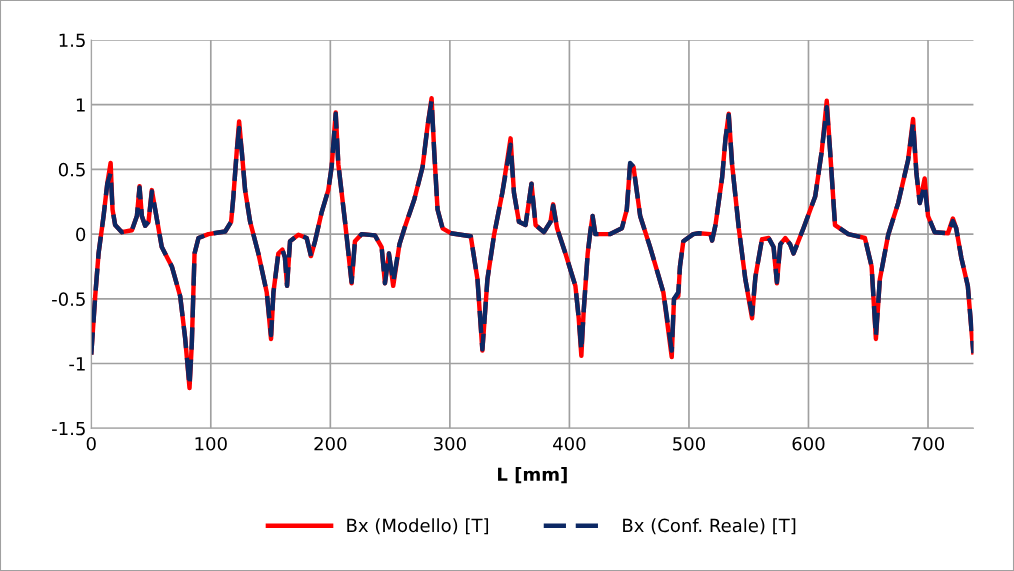  I want to click on x-tick-label: 0, so click(91, 443).